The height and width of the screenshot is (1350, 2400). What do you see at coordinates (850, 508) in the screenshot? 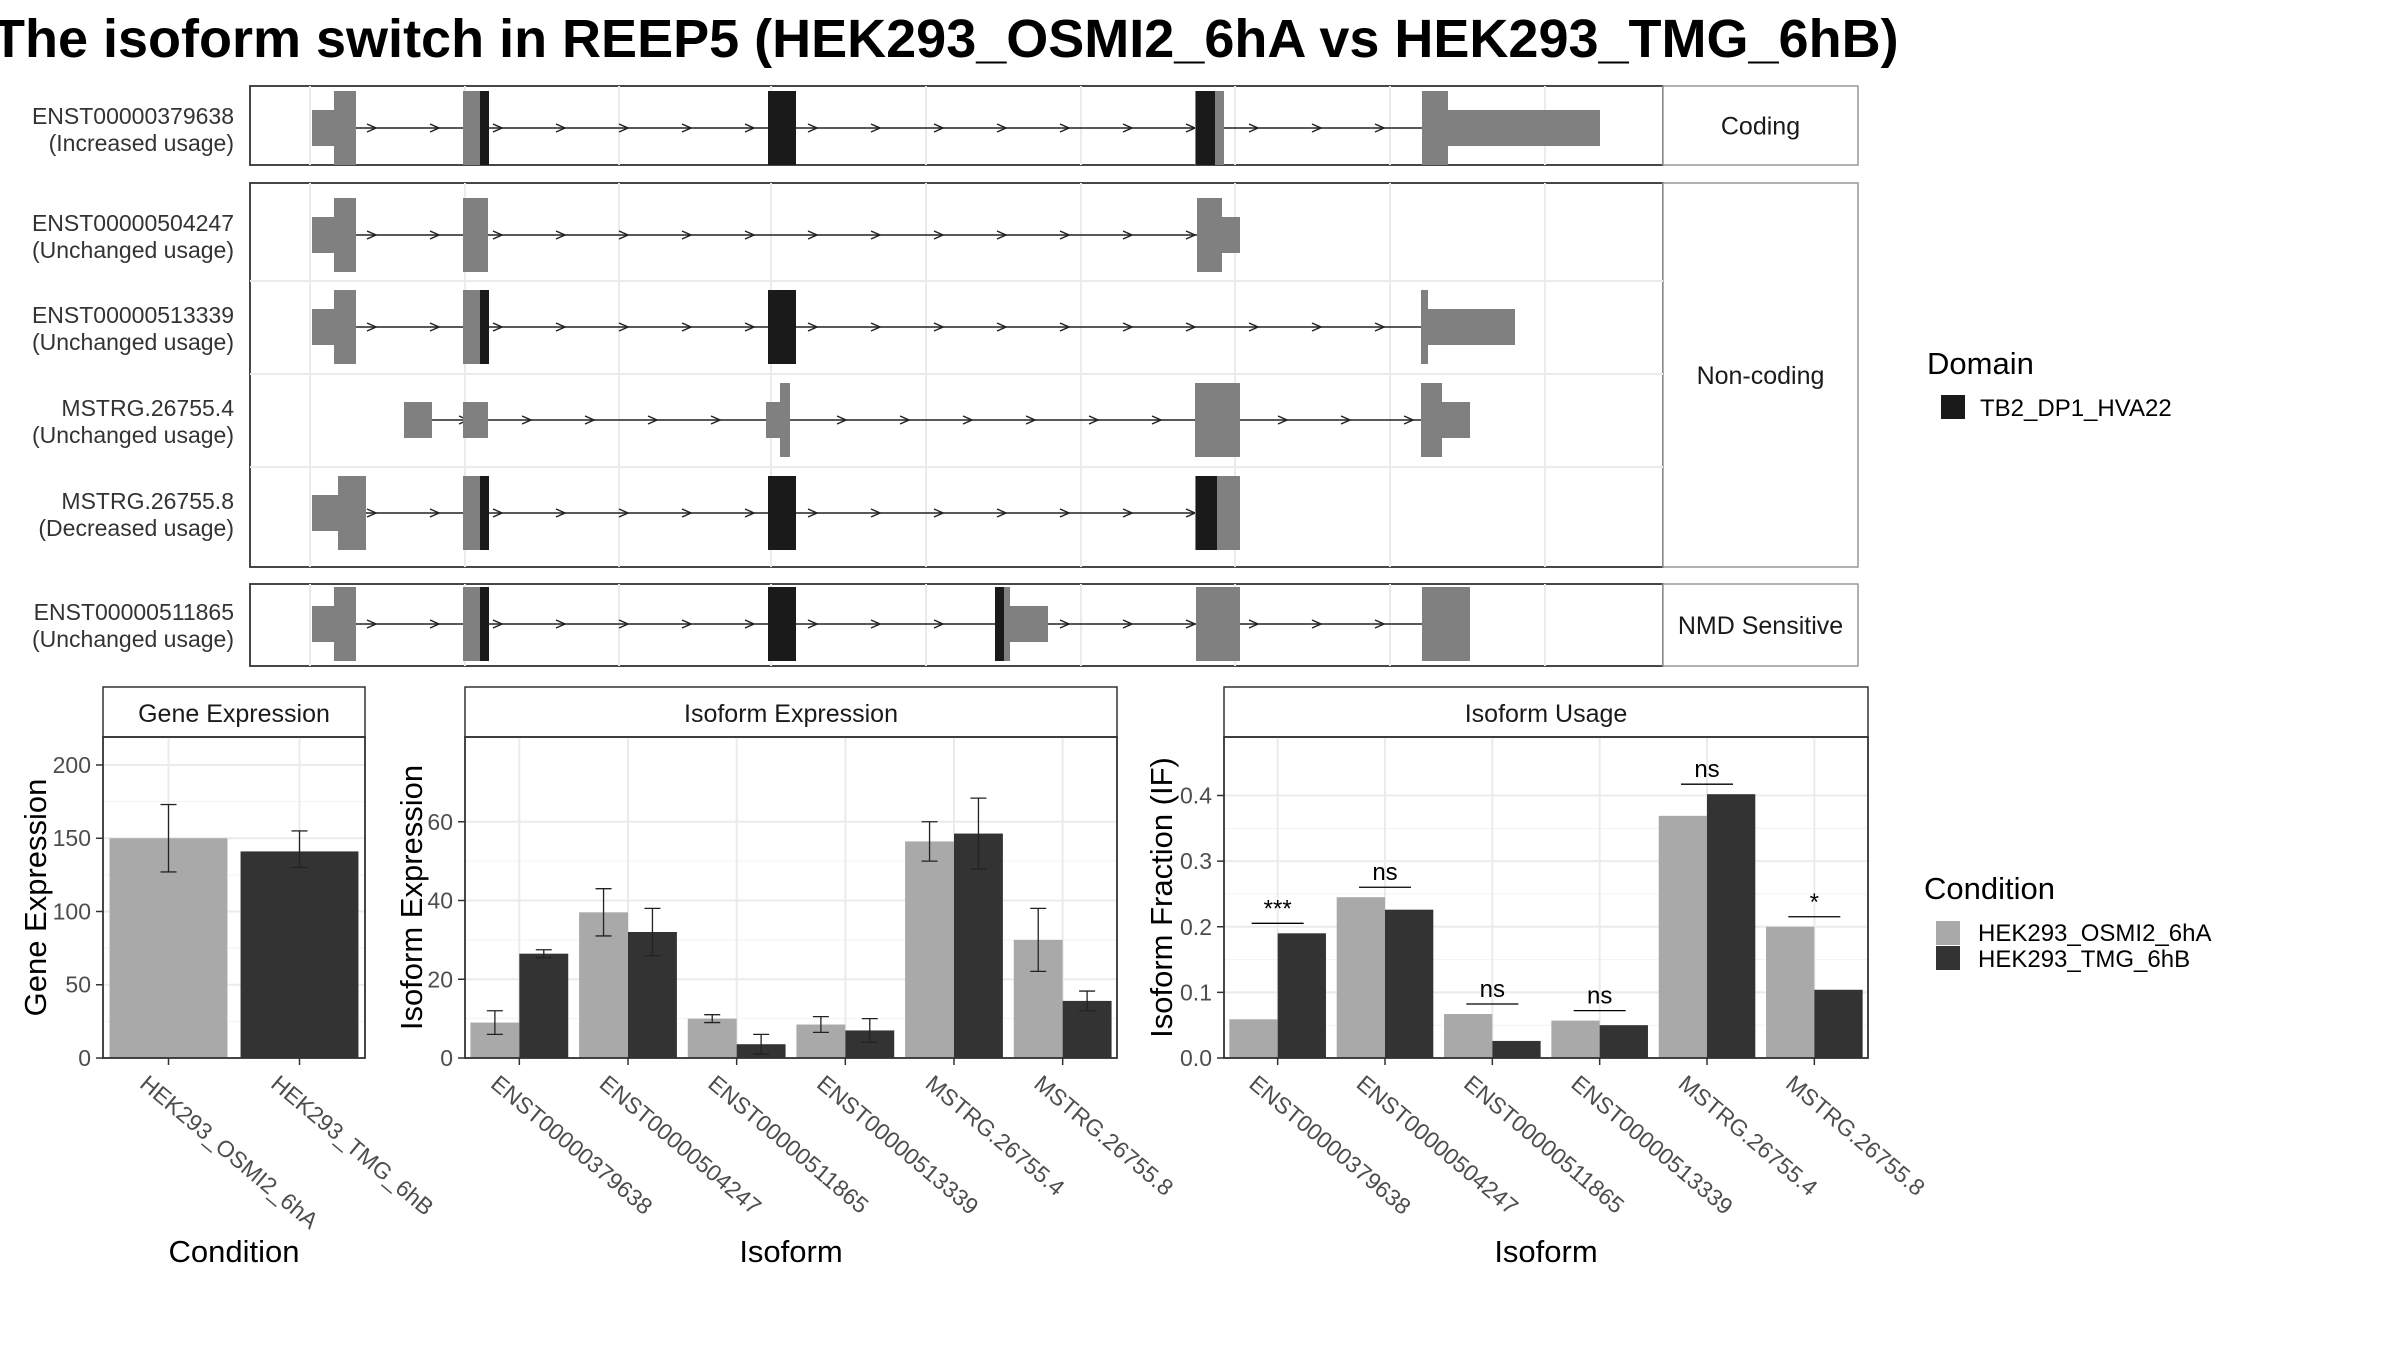
I see `transcript-row: MSTRG.26755.8(Decreased usage)` at bounding box center [850, 508].